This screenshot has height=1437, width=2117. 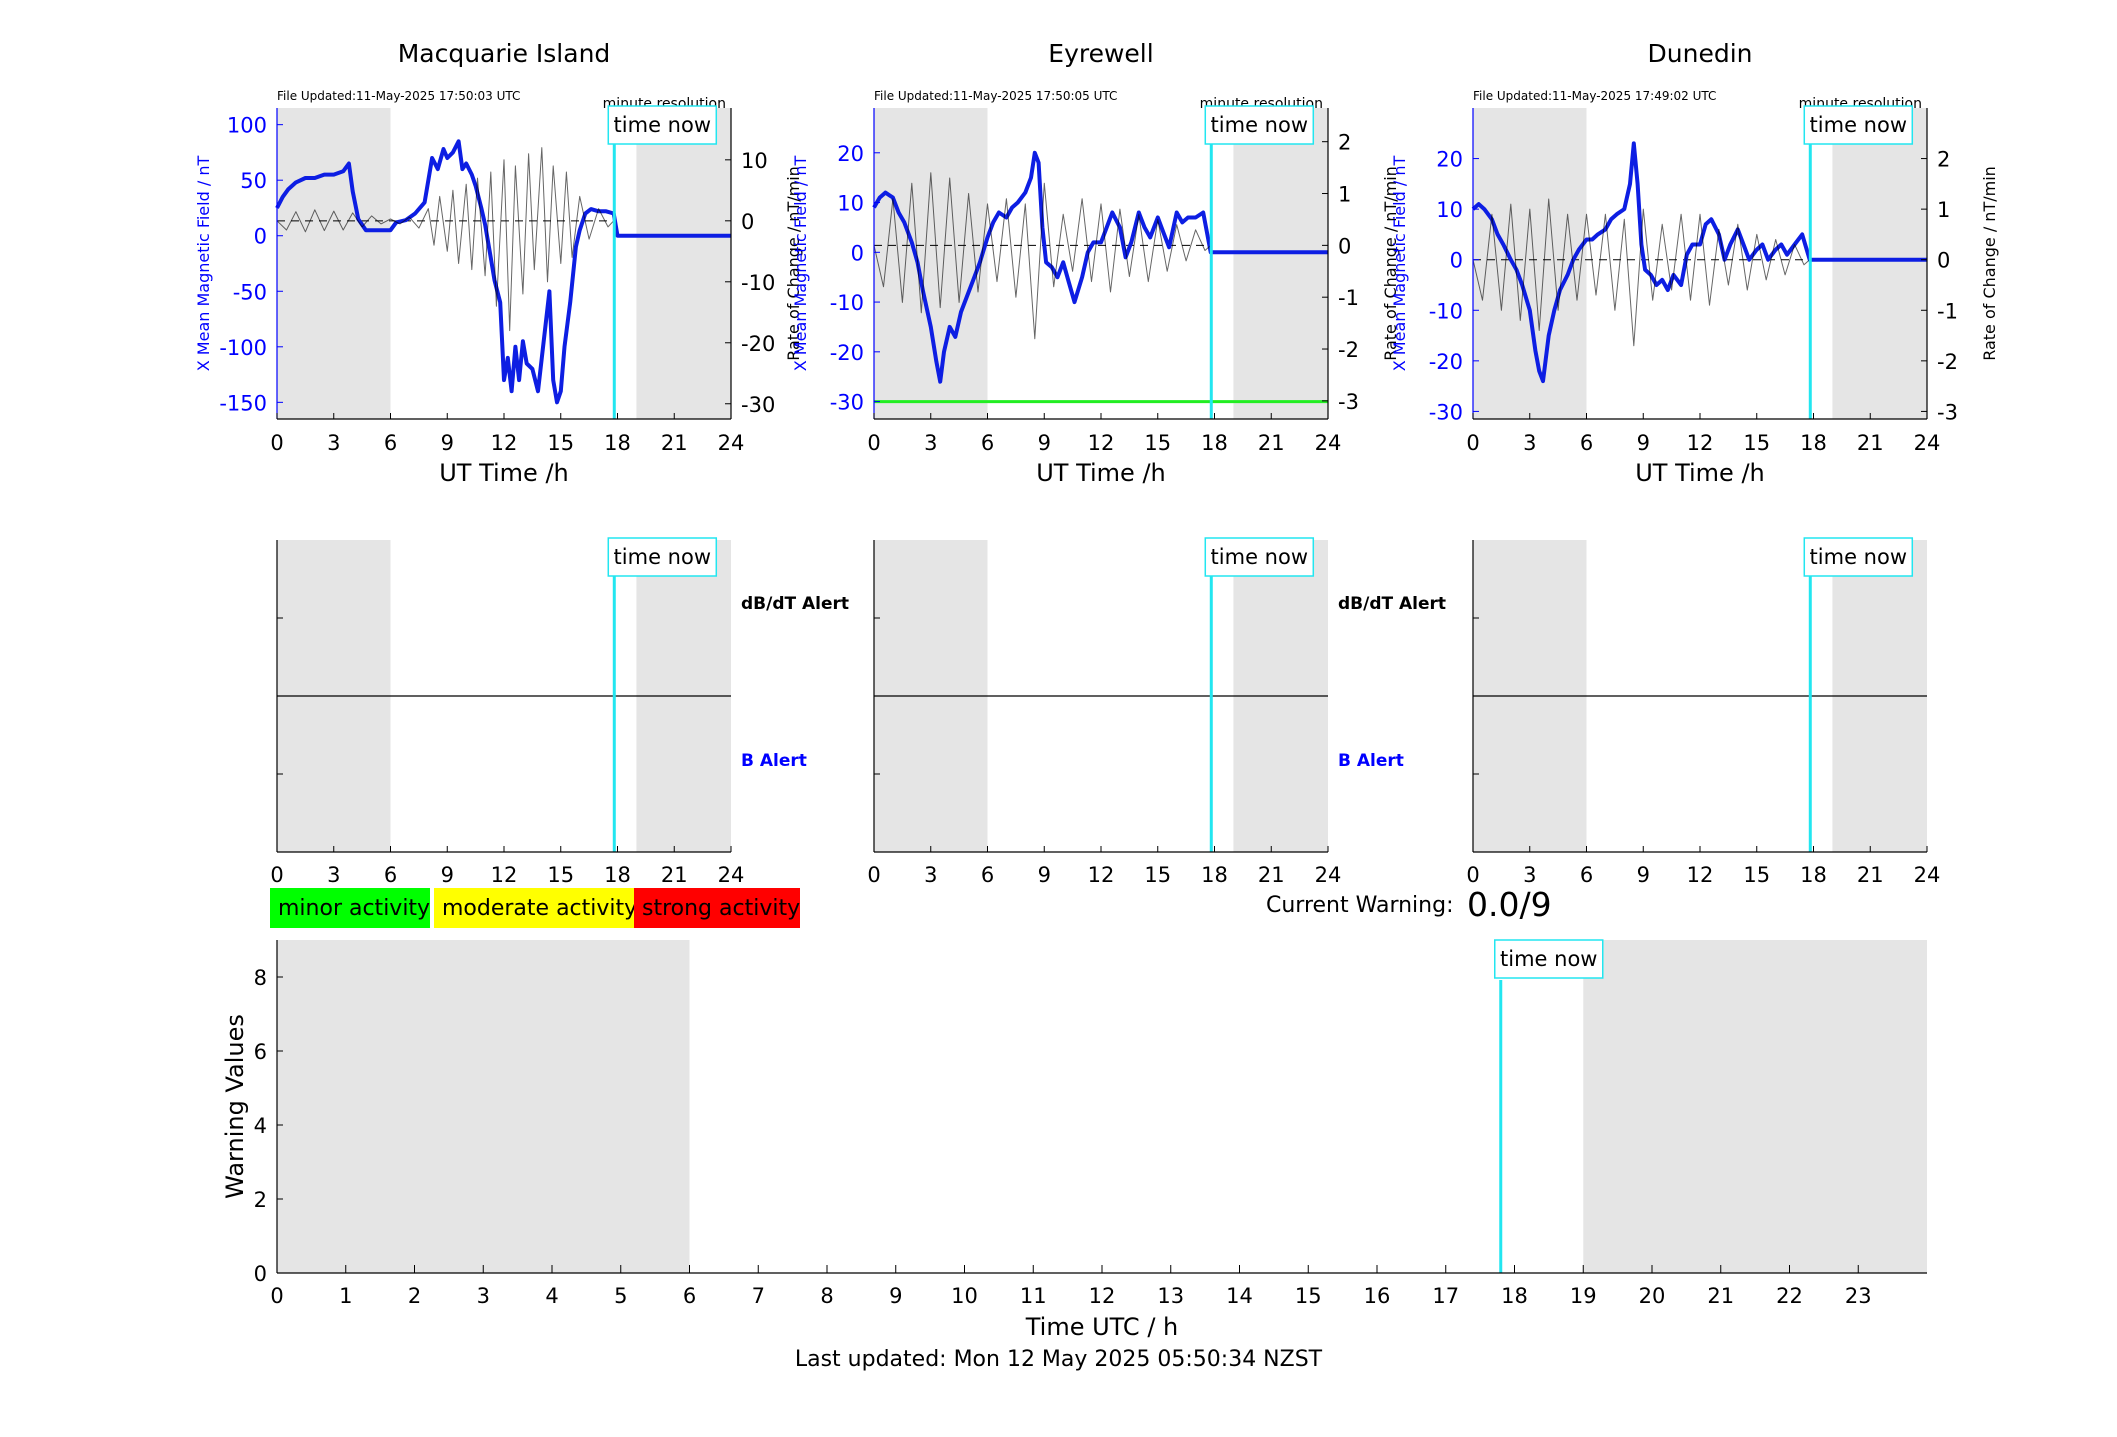 I want to click on current-warning-value: 0.0/9, so click(x=1509, y=904).